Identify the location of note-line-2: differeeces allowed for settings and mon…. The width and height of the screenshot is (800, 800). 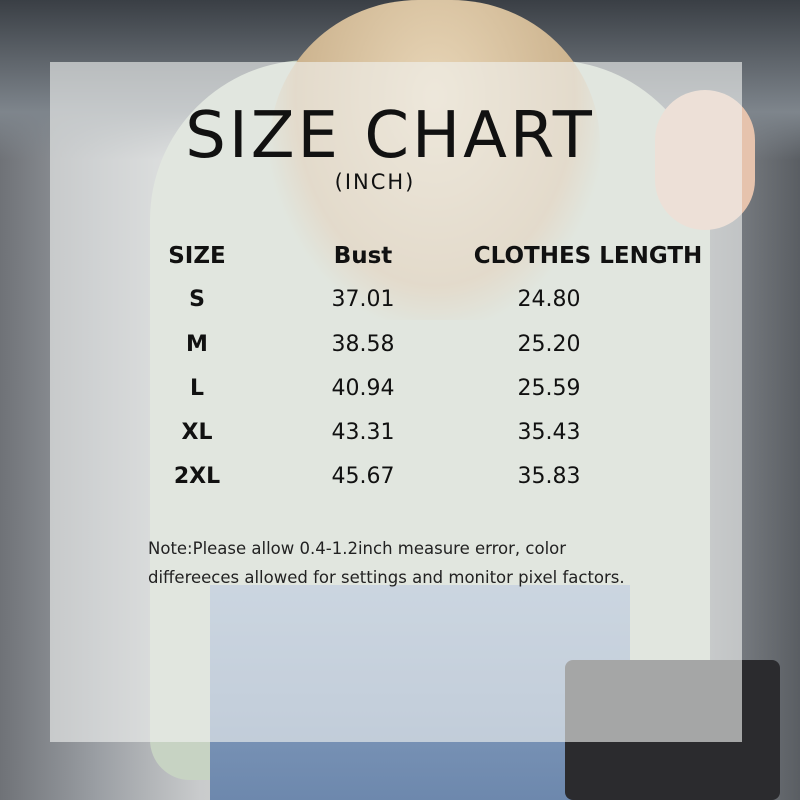
(386, 577).